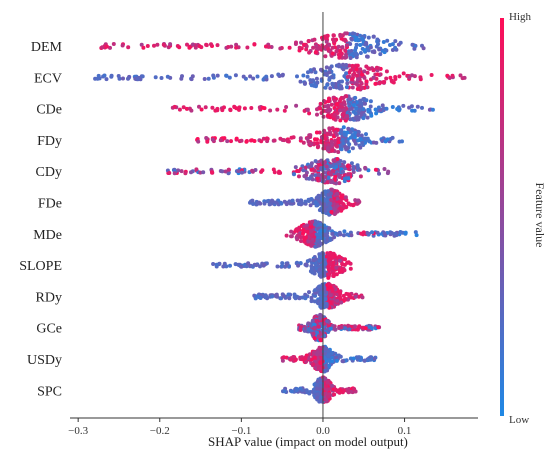 The width and height of the screenshot is (550, 458). Describe the element at coordinates (239, 427) in the screenshot. I see `x-axis-ticks: −0.3 −0.2 −0.1 0.0 0.1` at that location.